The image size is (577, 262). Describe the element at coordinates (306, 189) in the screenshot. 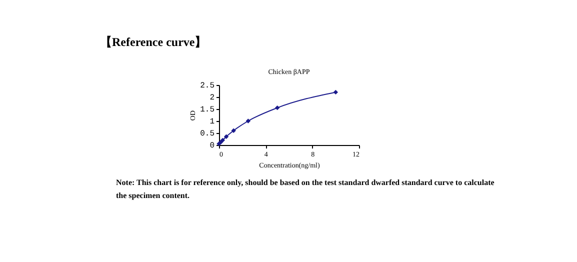

I see `text: Note: This chart is for reference only, should be based on the test standard dwarfed standard curve to calculate the specimen content.` at that location.